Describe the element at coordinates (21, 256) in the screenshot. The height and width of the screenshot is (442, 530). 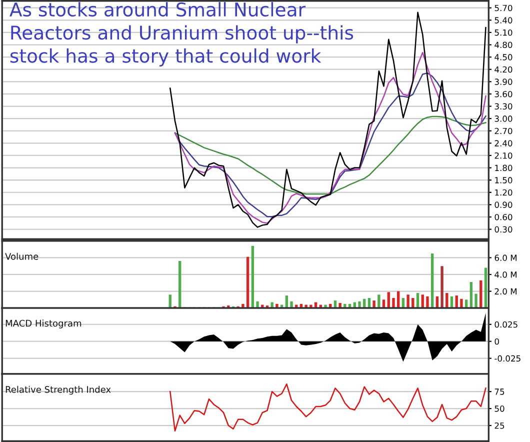
I see `text: Volume` at that location.